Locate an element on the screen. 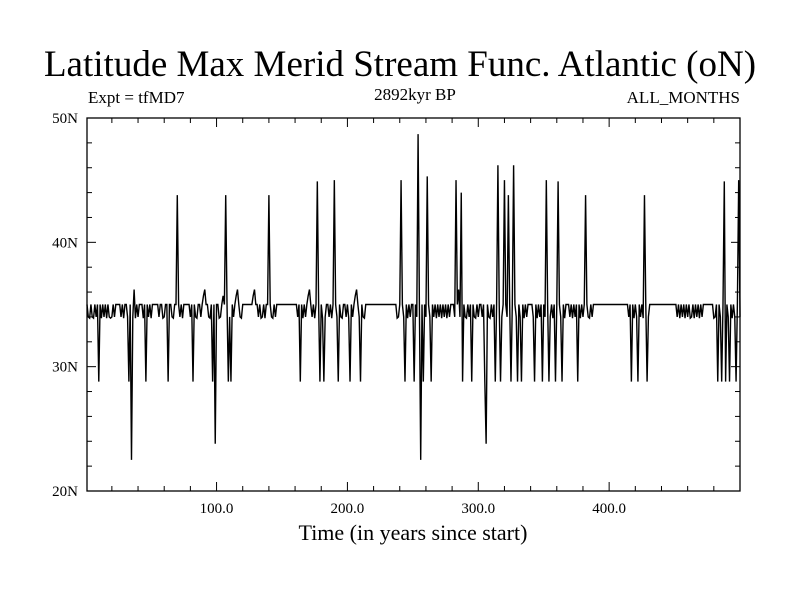 This screenshot has width=800, height=600. x-tick-label: 200.0 is located at coordinates (348, 509).